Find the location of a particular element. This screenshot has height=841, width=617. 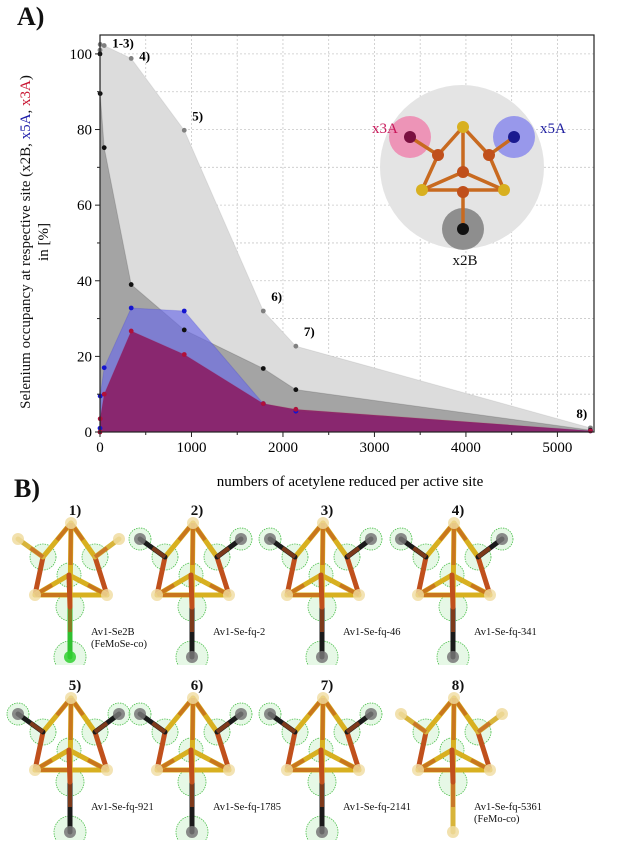

sample-number: 3) is located at coordinates (327, 511).